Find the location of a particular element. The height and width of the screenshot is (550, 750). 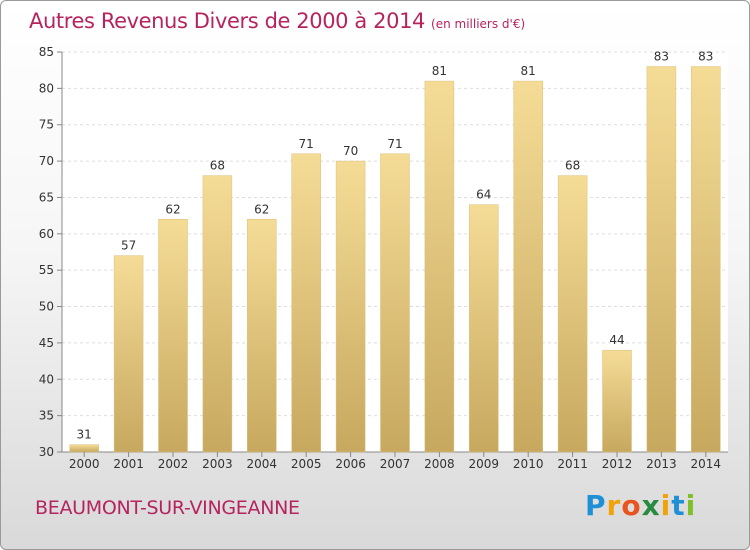

y-tick-label: 65 is located at coordinates (46, 197).